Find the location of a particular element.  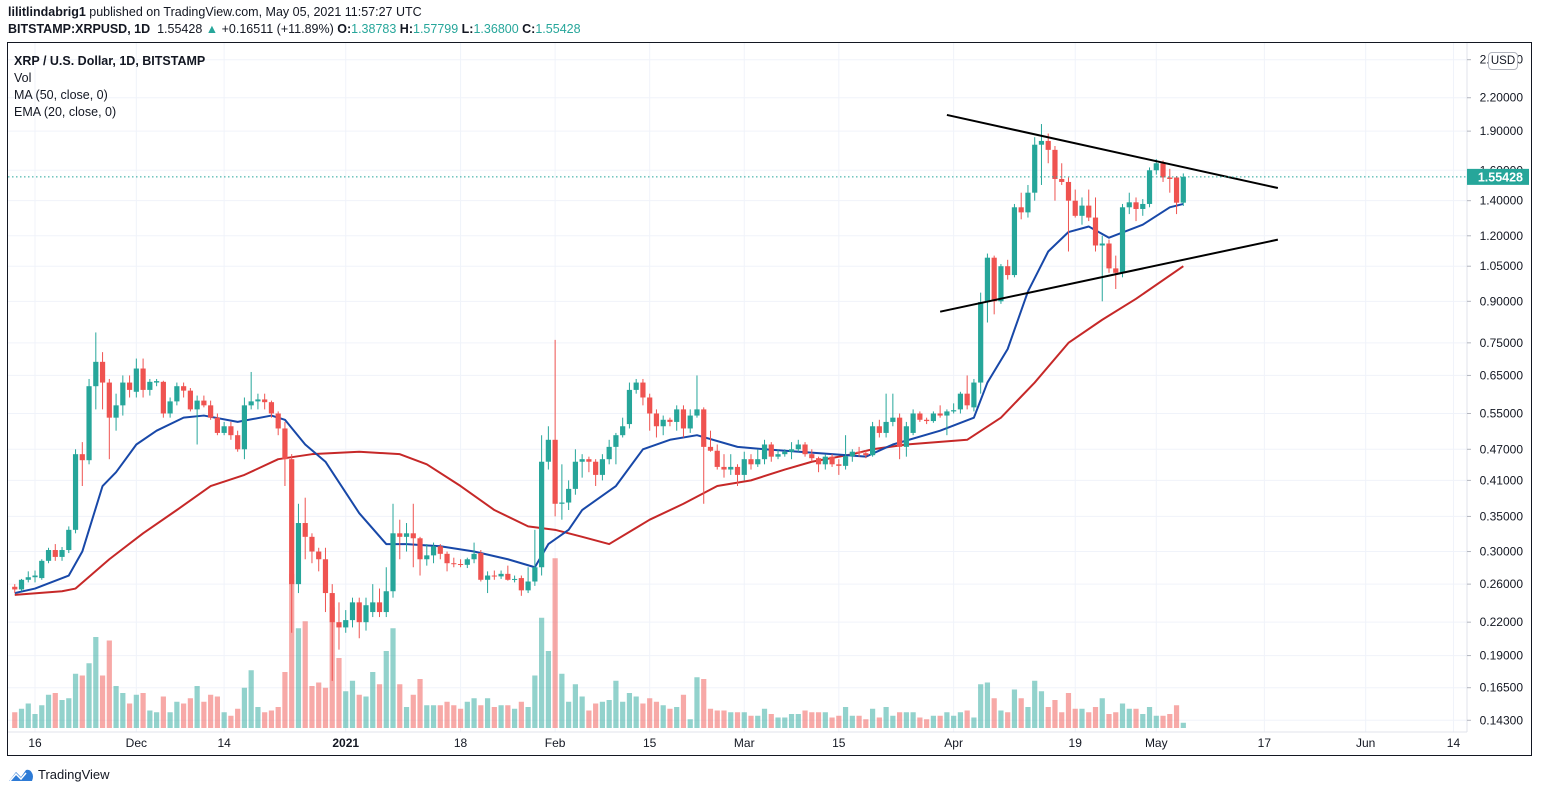

low-value: 1.36800 is located at coordinates (496, 29).